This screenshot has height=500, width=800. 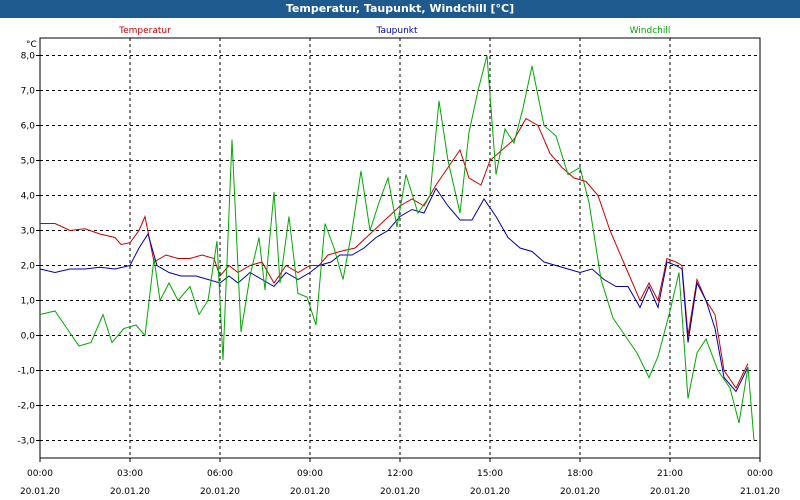 What do you see at coordinates (26, 372) in the screenshot?
I see `y-tick-label: -1,0` at bounding box center [26, 372].